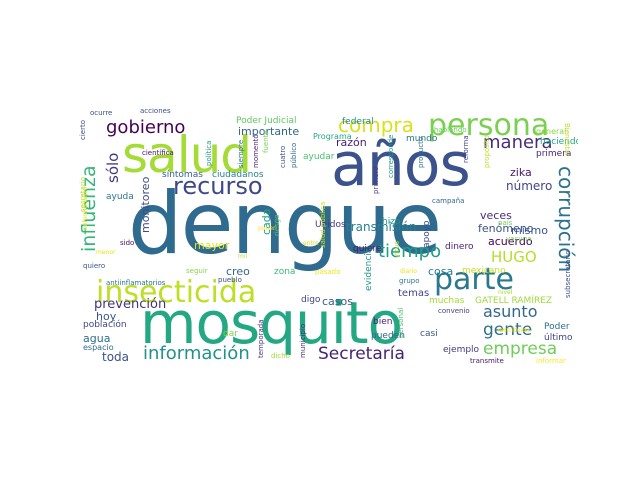 The height and width of the screenshot is (480, 640). Describe the element at coordinates (146, 127) in the screenshot. I see `word-gobierno: gobierno` at that location.